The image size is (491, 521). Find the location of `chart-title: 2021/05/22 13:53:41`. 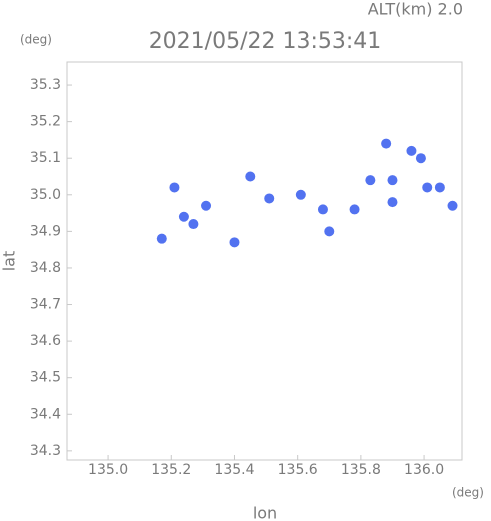

chart-title: 2021/05/22 13:53:41 is located at coordinates (265, 41).